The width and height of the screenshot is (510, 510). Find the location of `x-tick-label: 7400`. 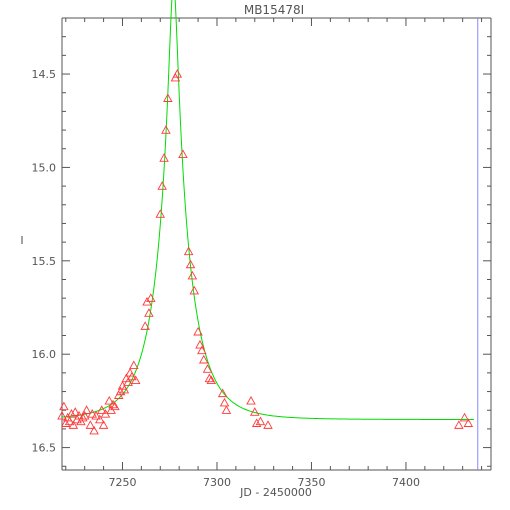

x-tick-label: 7400 is located at coordinates (406, 482).